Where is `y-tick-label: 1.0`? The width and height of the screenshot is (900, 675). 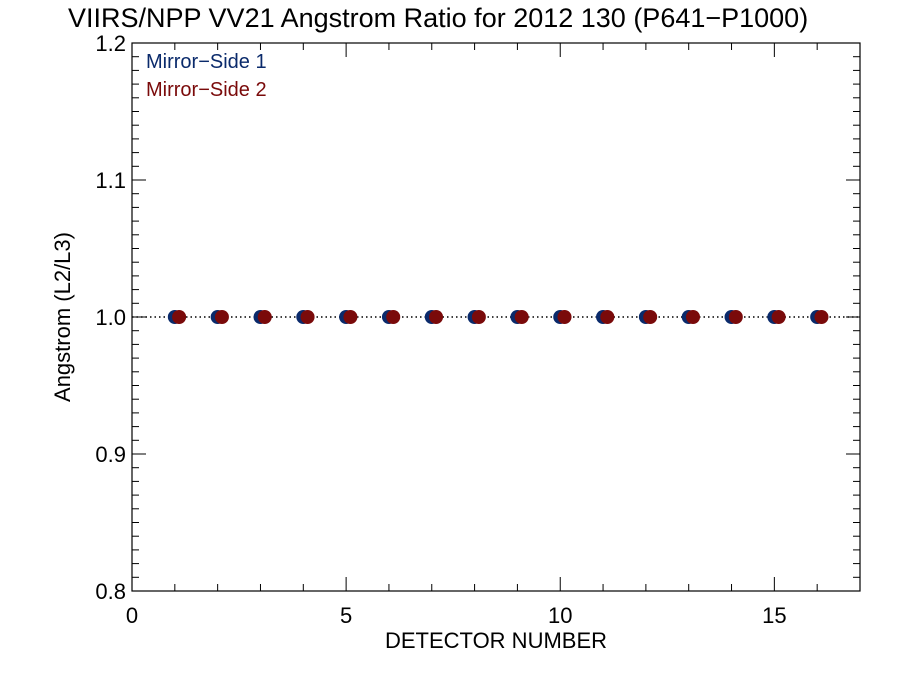 y-tick-label: 1.0 is located at coordinates (110, 317).